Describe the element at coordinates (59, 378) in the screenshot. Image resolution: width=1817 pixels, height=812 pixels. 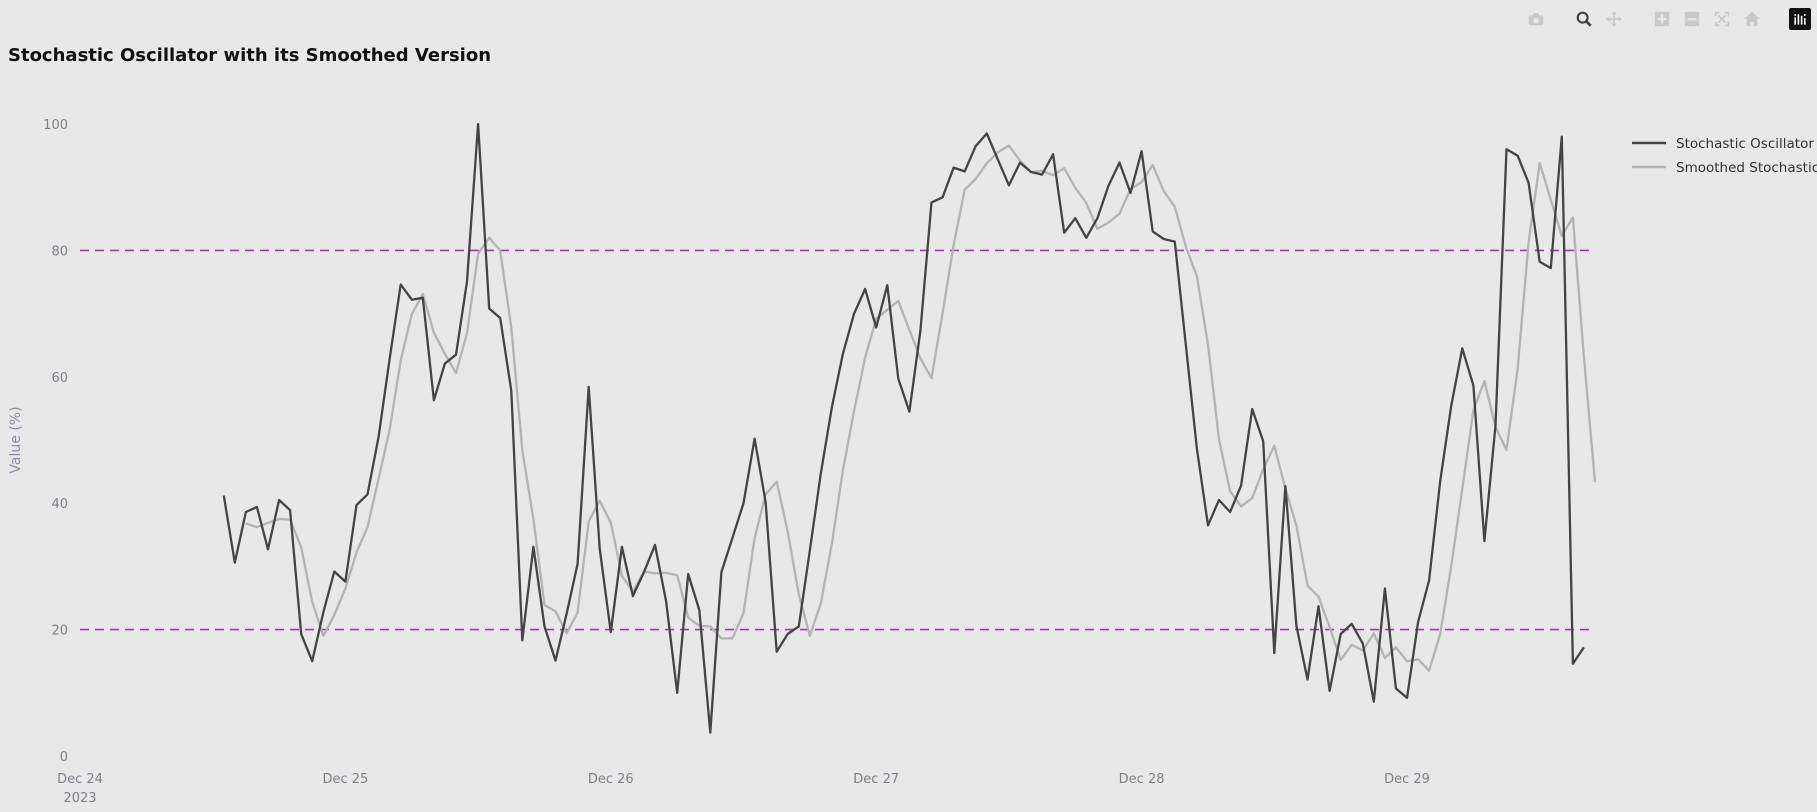
I see `y-tick-label: 60` at that location.